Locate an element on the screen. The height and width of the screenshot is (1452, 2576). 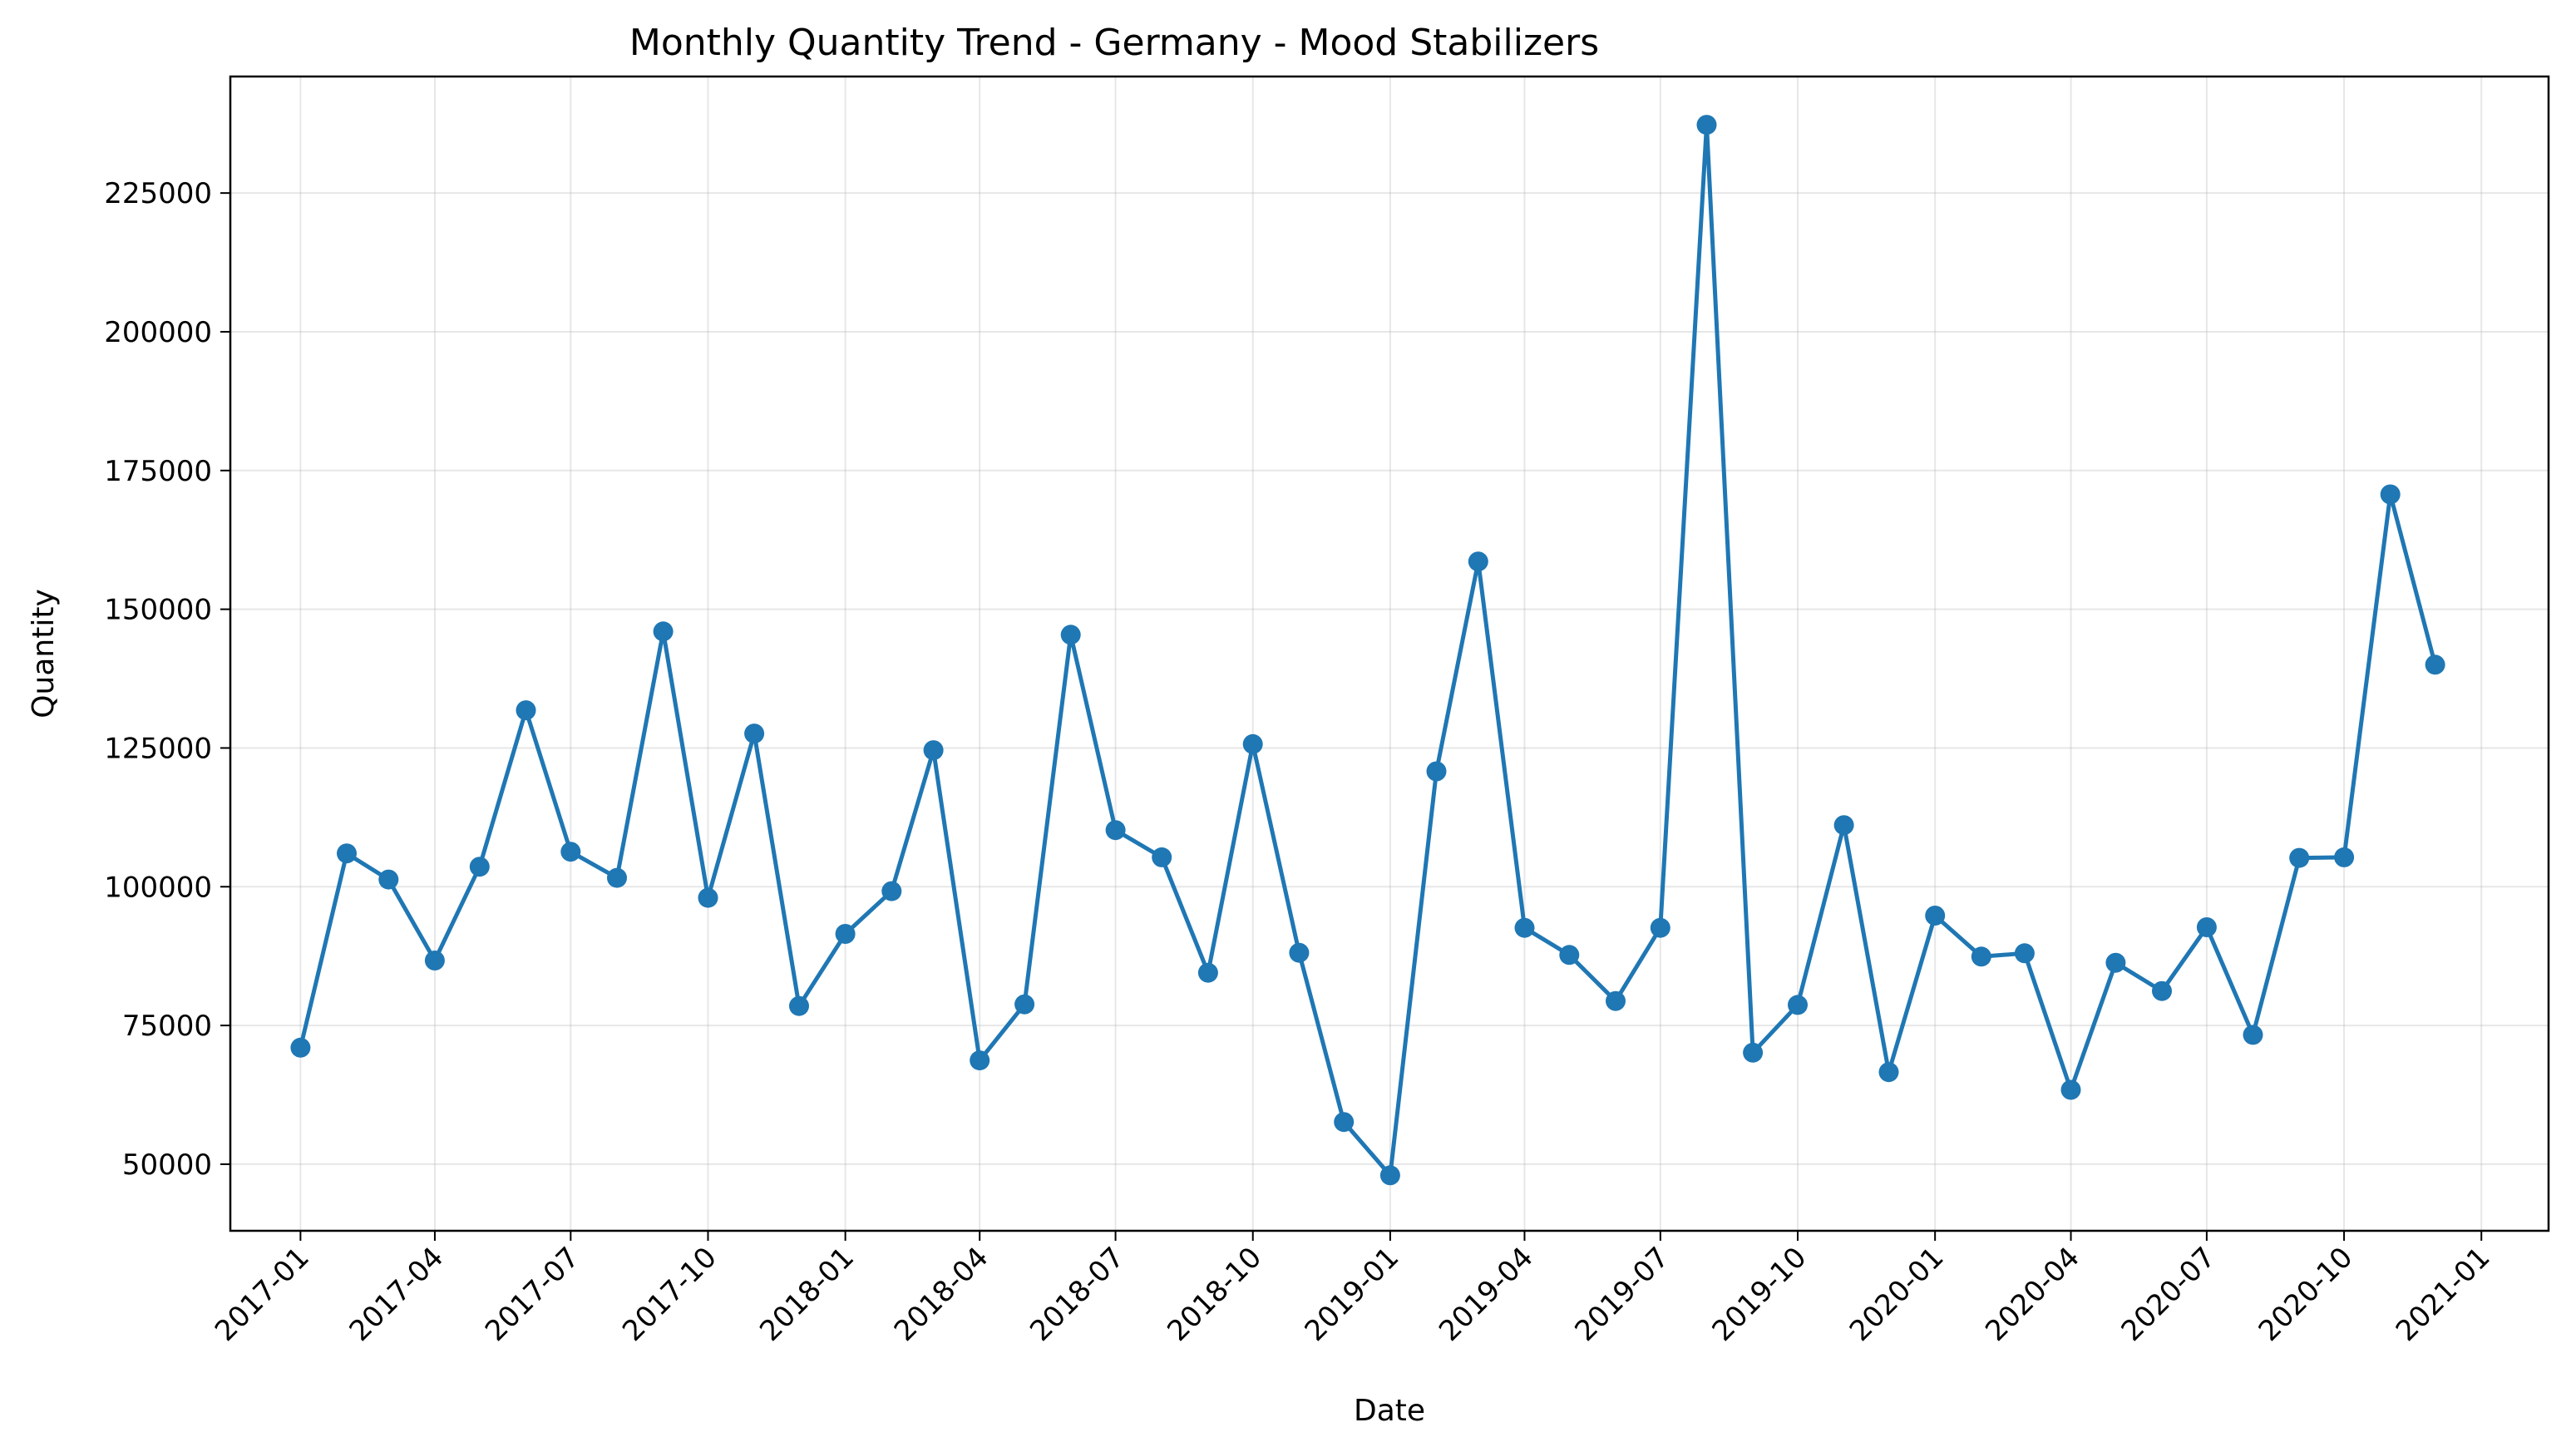
x-tick-label: 2020-01 is located at coordinates (1897, 1294).